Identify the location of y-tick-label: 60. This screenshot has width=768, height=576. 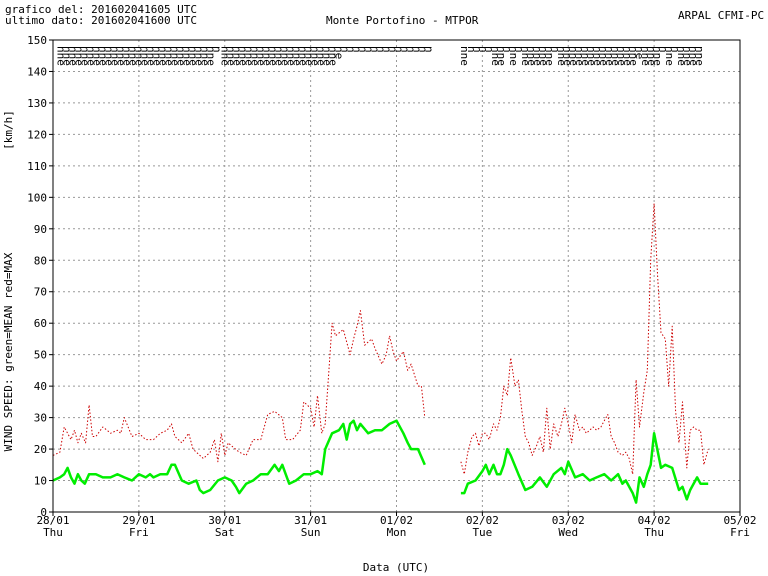
(40, 323).